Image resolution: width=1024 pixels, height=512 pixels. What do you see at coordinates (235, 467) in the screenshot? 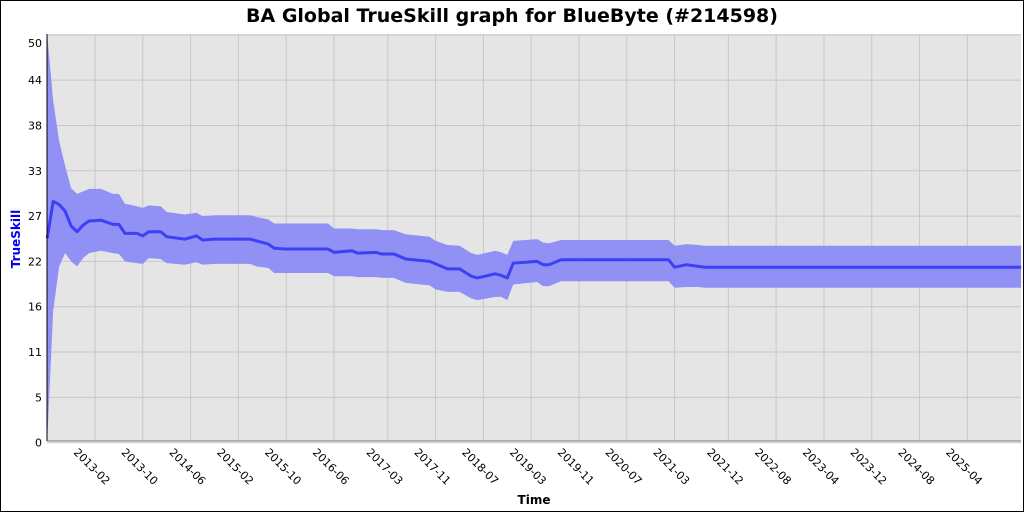
I see `x-tick-label: 2015-02` at bounding box center [235, 467].